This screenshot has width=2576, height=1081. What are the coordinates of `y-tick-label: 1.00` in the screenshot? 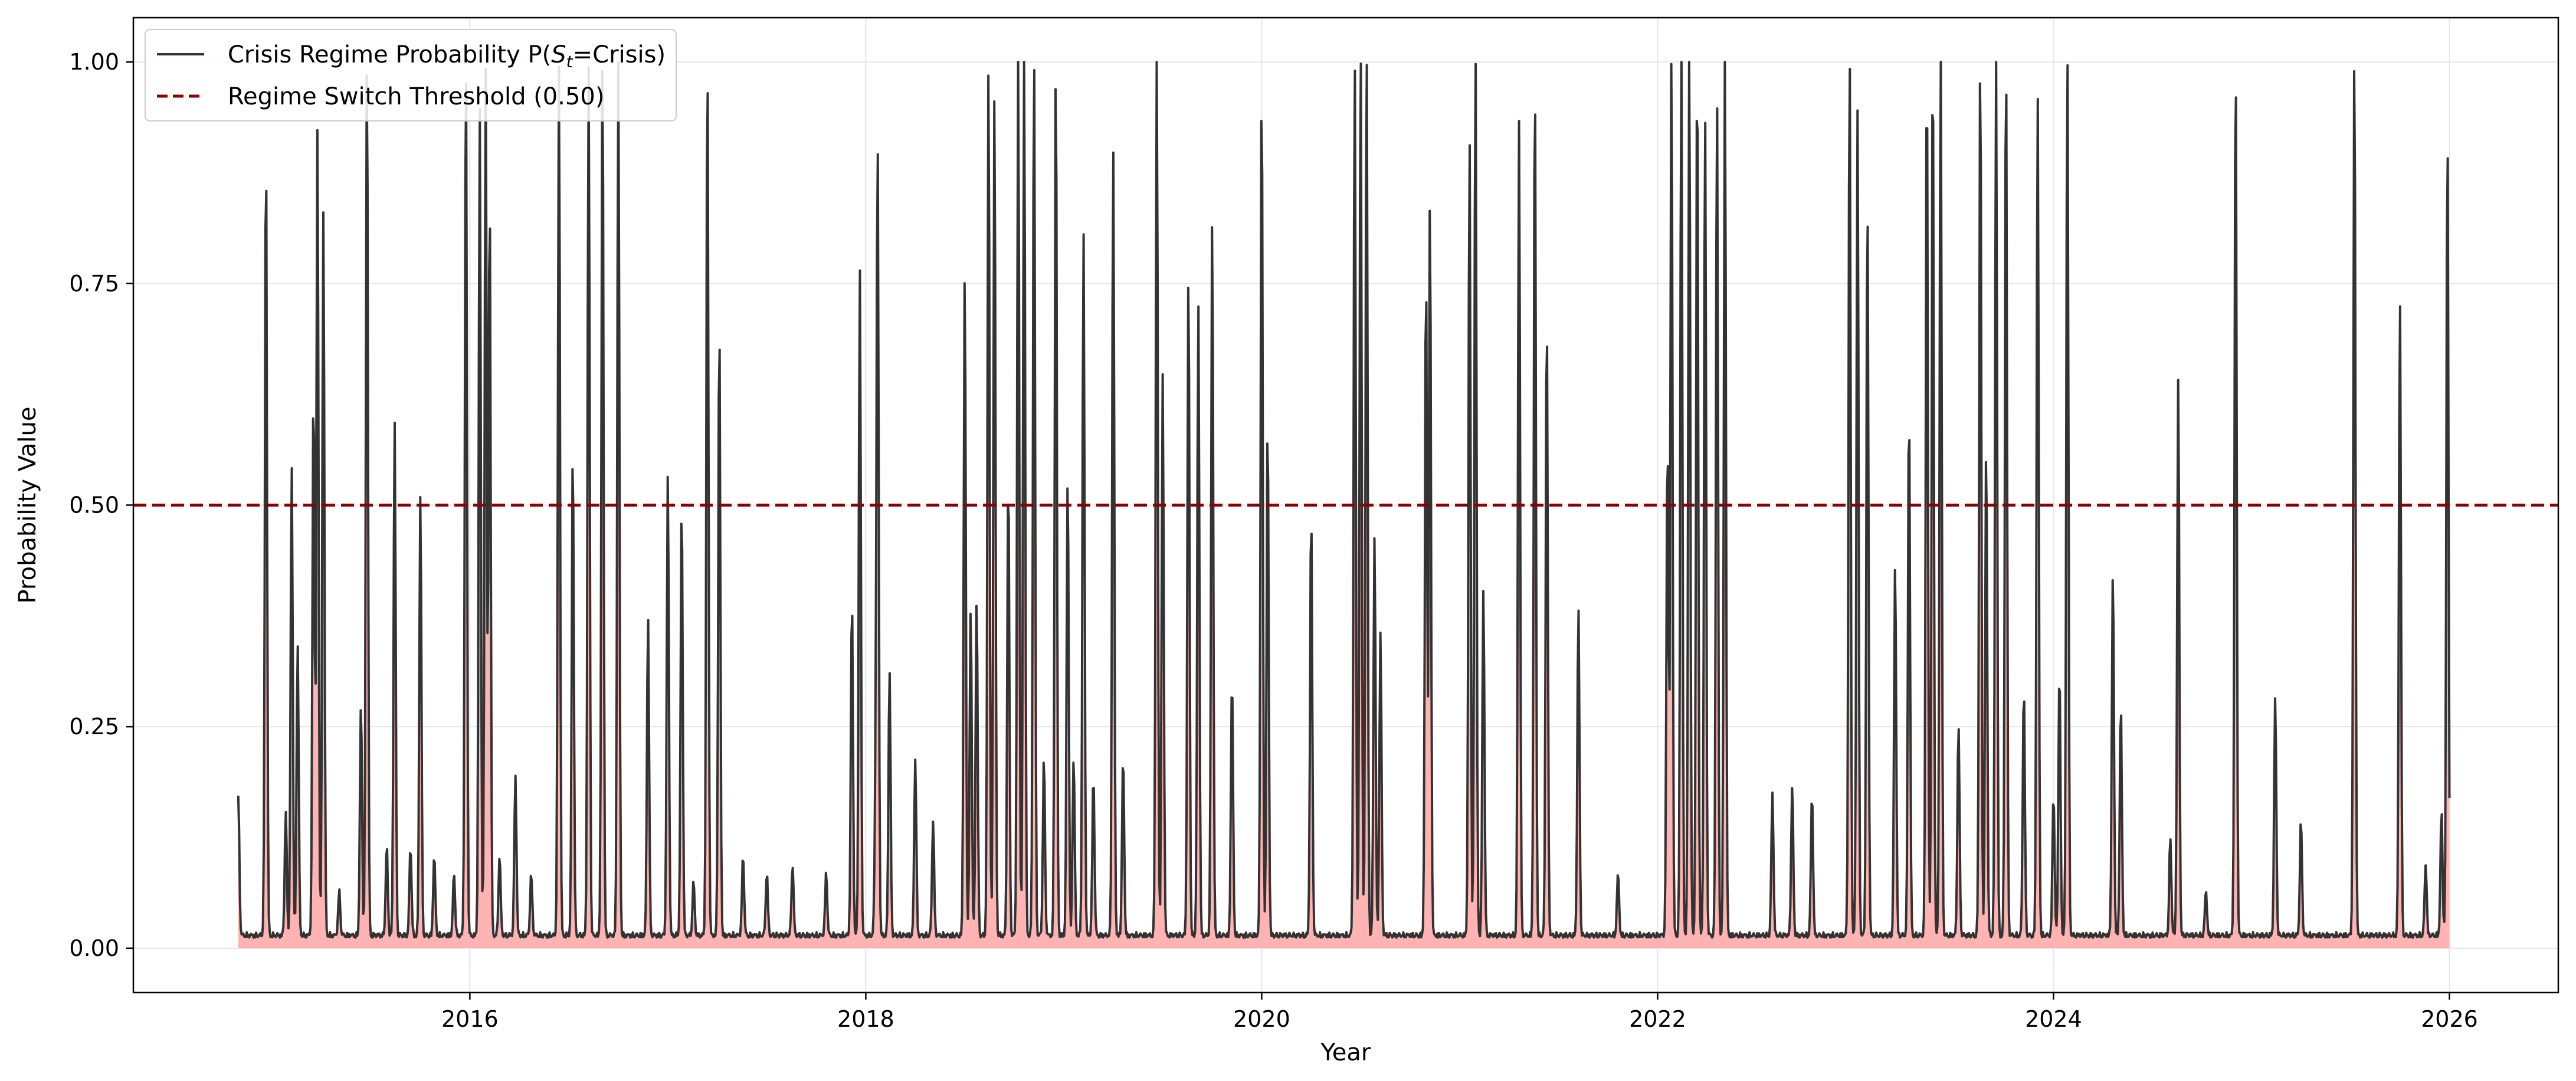 It's located at (94, 62).